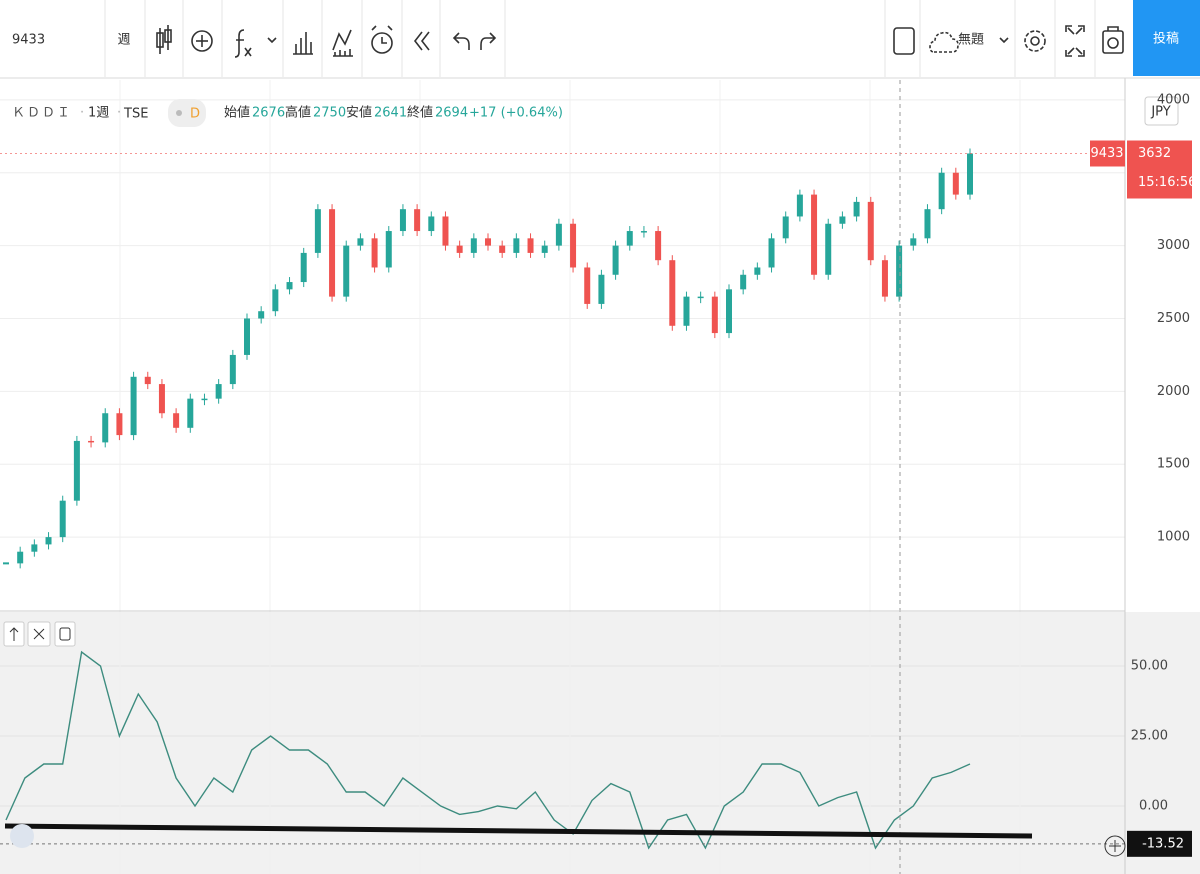  I want to click on undo-button, so click(461, 41).